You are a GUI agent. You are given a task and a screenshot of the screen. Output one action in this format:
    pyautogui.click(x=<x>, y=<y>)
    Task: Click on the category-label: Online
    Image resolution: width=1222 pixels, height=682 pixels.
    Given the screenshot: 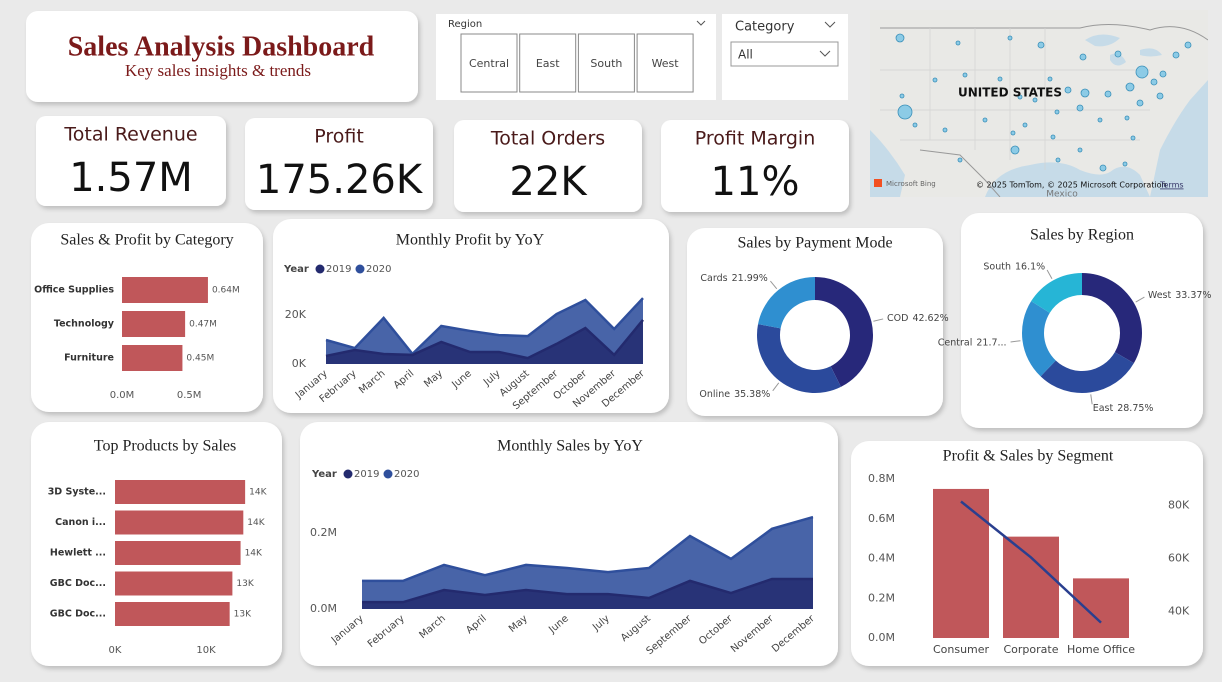 What is the action you would take?
    pyautogui.click(x=714, y=393)
    